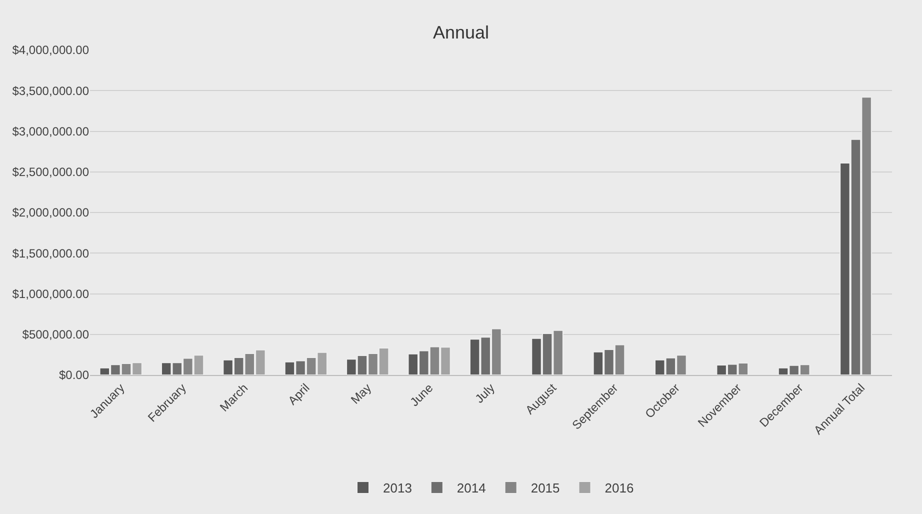 The width and height of the screenshot is (922, 514). Describe the element at coordinates (361, 393) in the screenshot. I see `x-tick-label: May` at that location.